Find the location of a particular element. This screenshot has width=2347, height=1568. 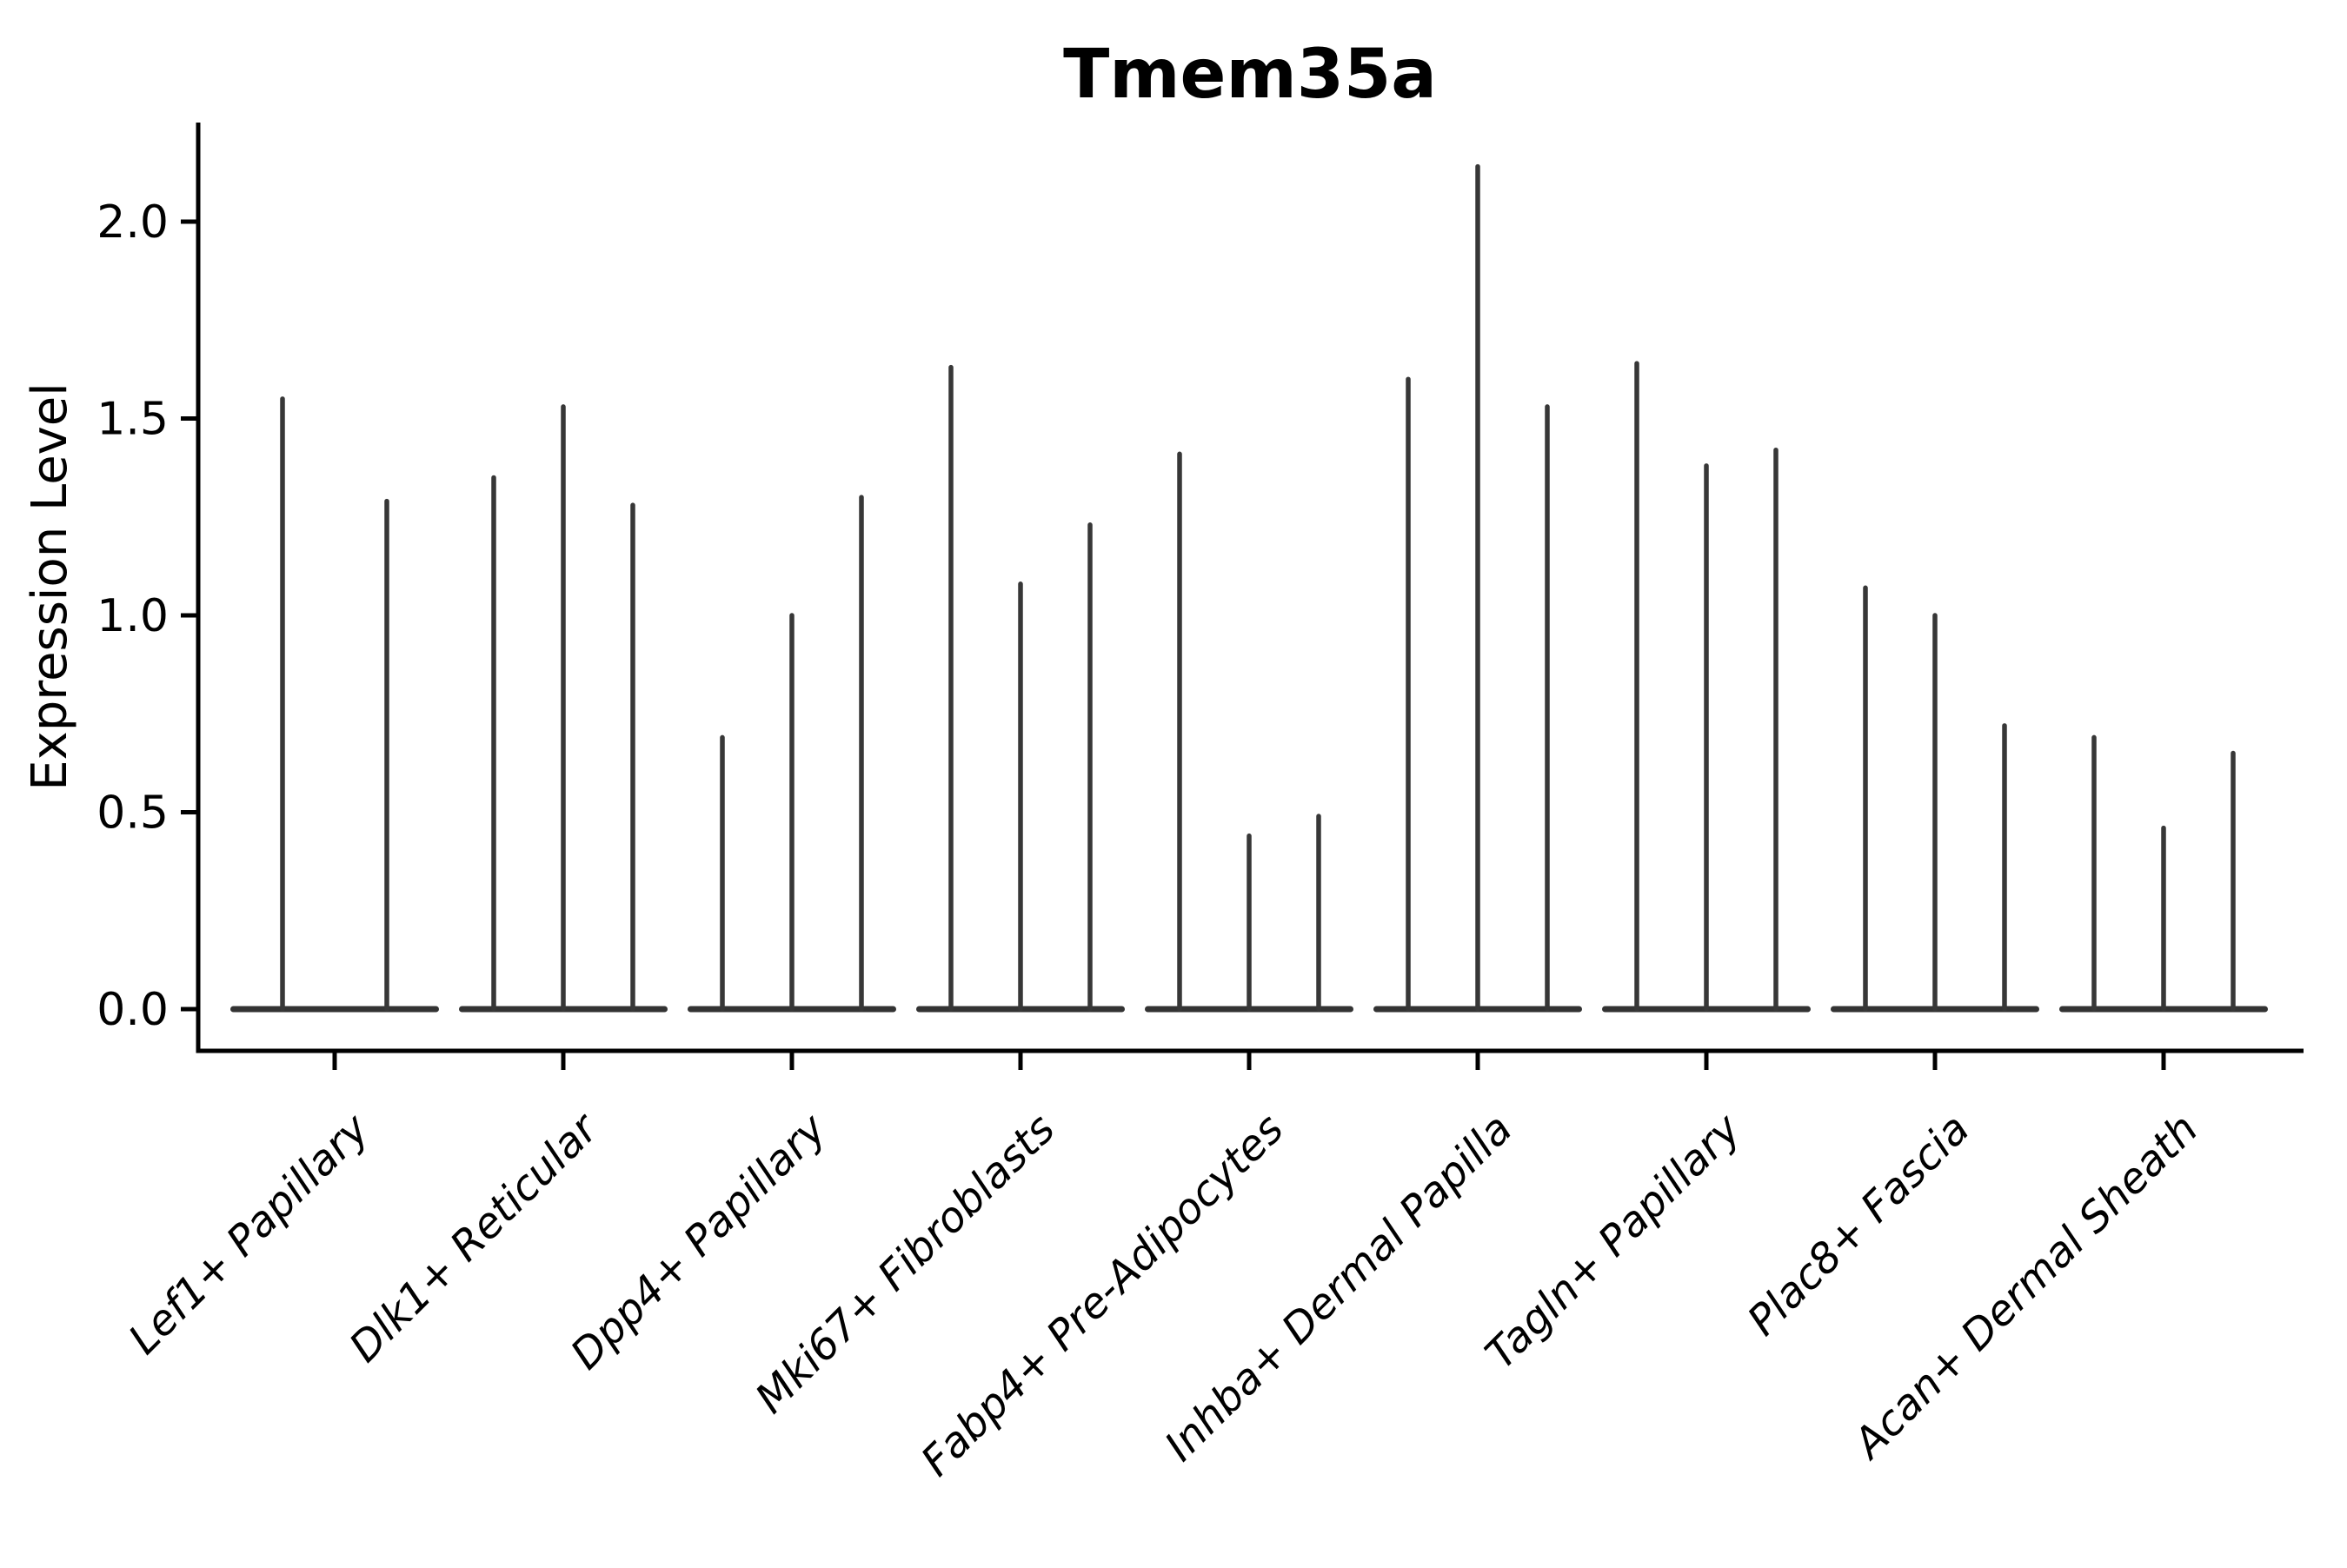

x-tick-label: Dpp4+ Papillary is located at coordinates (699, 1241).